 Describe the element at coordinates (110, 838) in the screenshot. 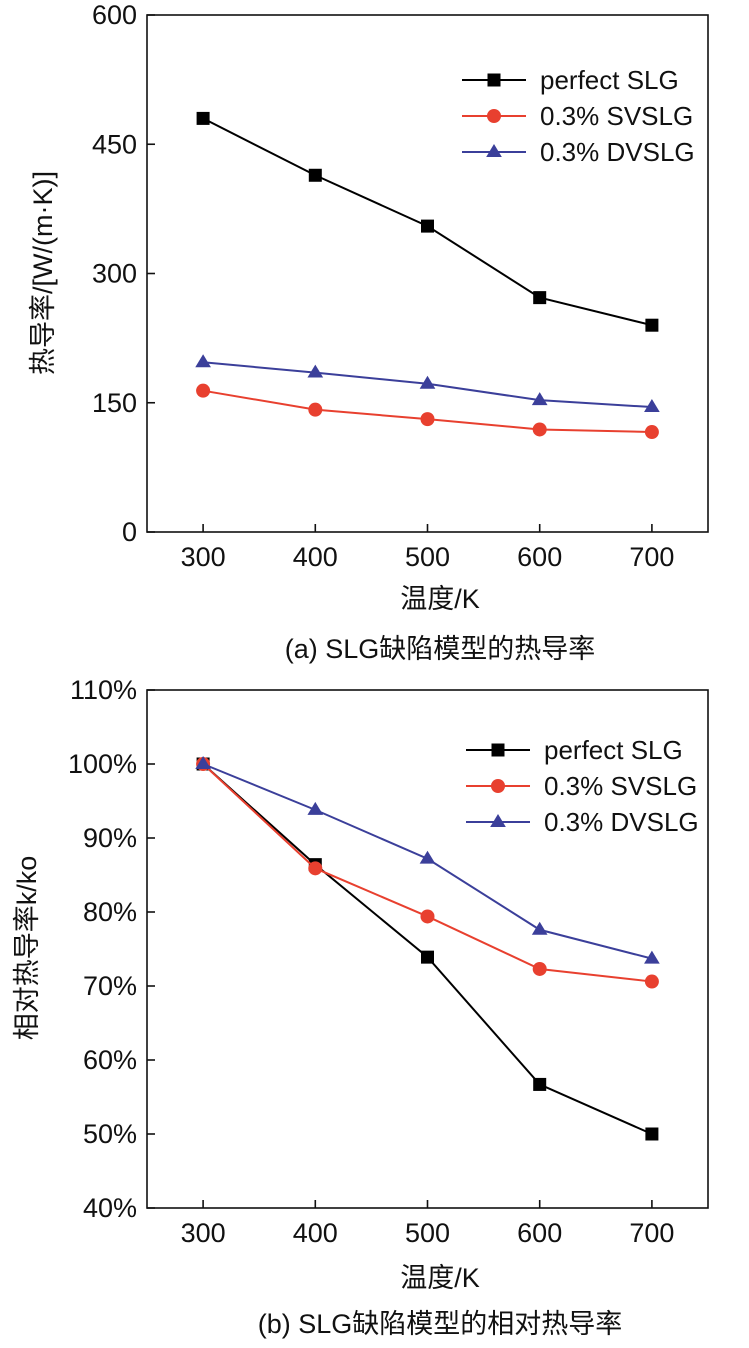

I see `y-tick-label: 90%` at that location.